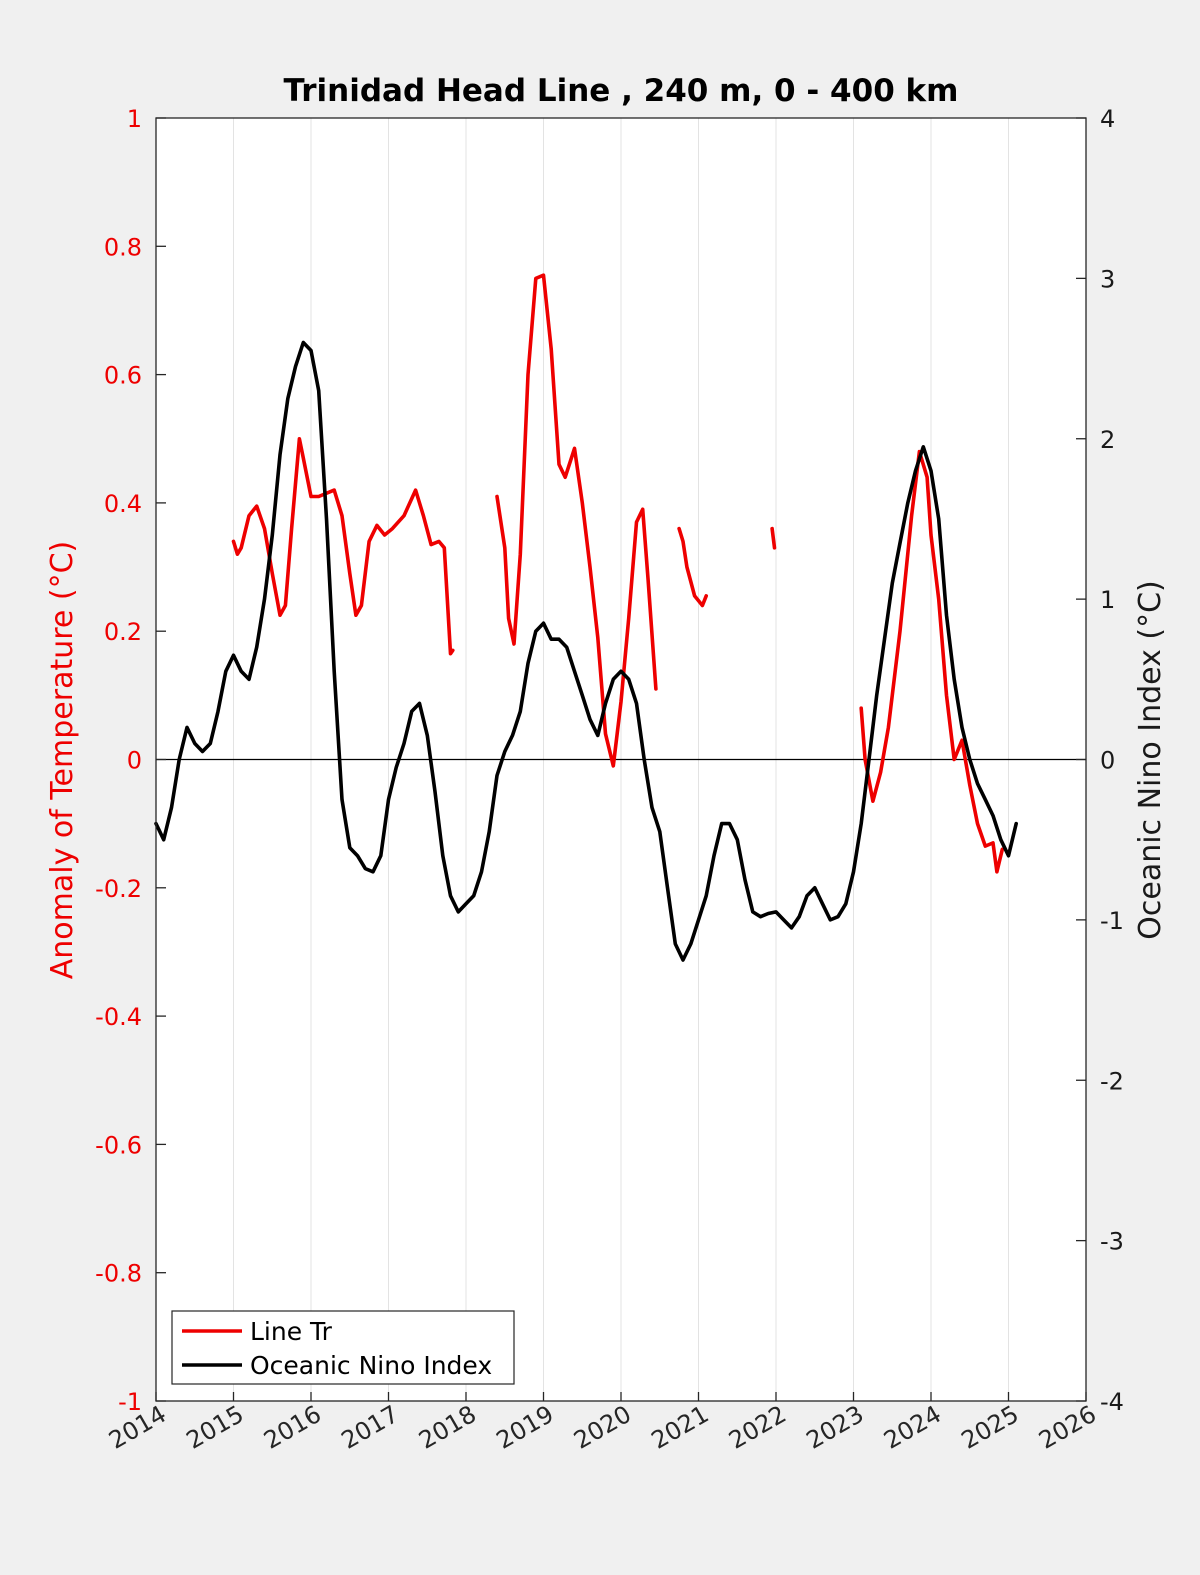 This screenshot has height=1575, width=1200. I want to click on y-right-tick-label: 2, so click(1107, 440).